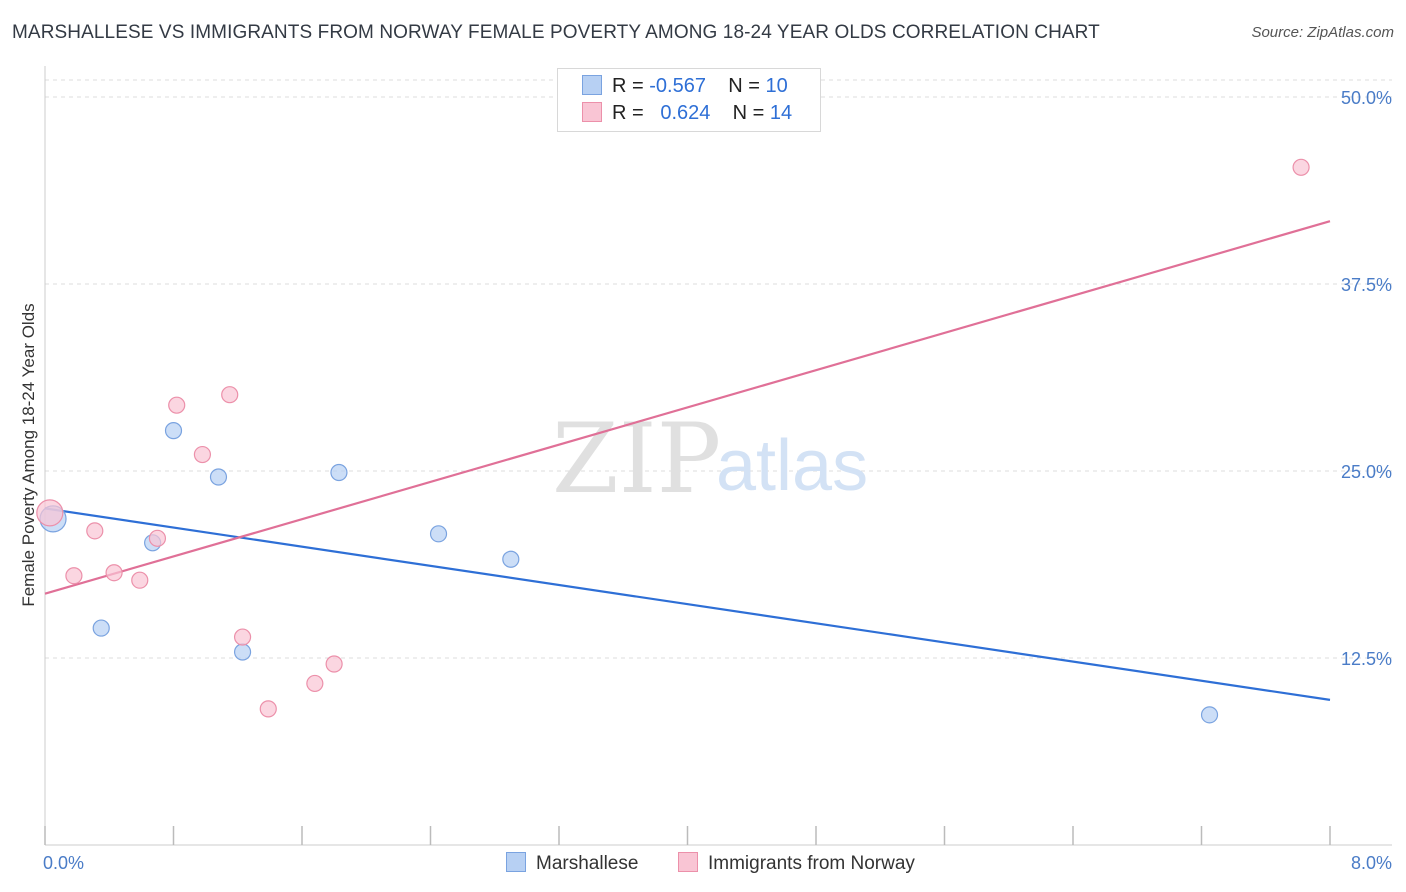  What do you see at coordinates (688, 862) in the screenshot?
I see `bottom-legend-swatch-norway` at bounding box center [688, 862].